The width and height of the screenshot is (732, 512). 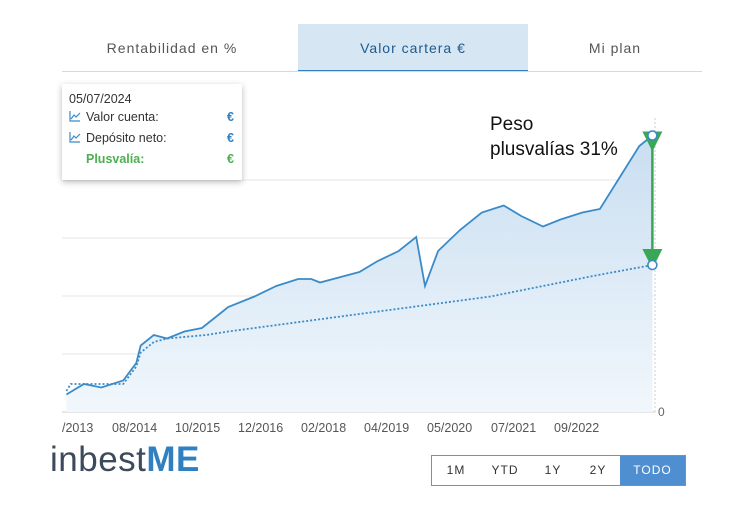 I want to click on logo-text: inbest, so click(x=98, y=459).